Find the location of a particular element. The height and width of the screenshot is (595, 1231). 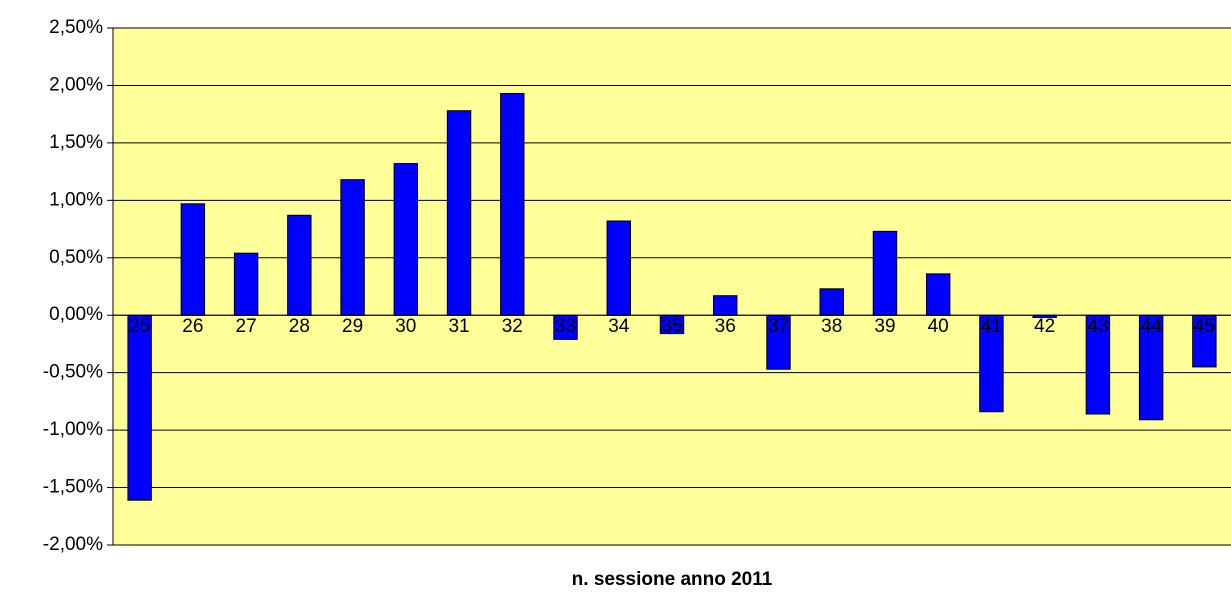

x-tick-label: 30 is located at coordinates (405, 326).